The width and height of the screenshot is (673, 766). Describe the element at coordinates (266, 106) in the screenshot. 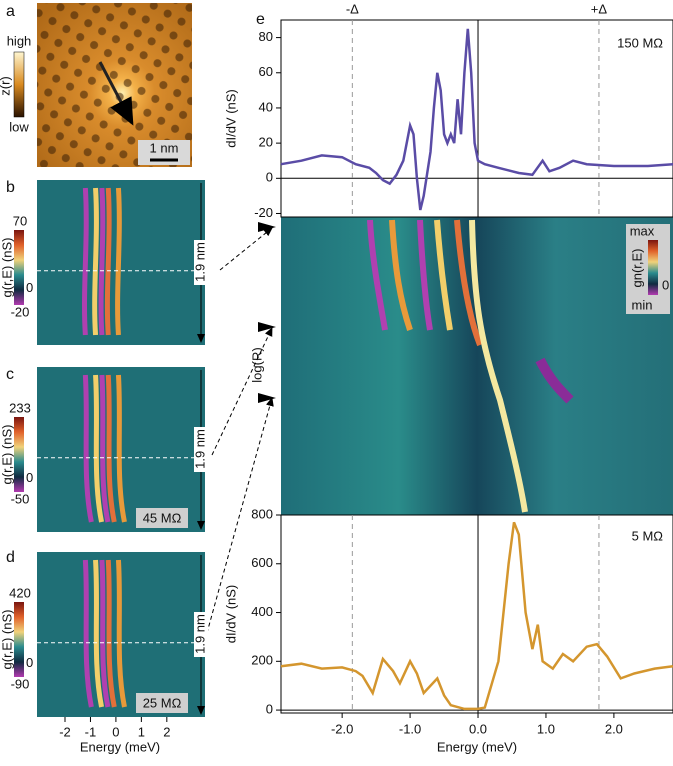

I see `y-tick-label: 40` at that location.